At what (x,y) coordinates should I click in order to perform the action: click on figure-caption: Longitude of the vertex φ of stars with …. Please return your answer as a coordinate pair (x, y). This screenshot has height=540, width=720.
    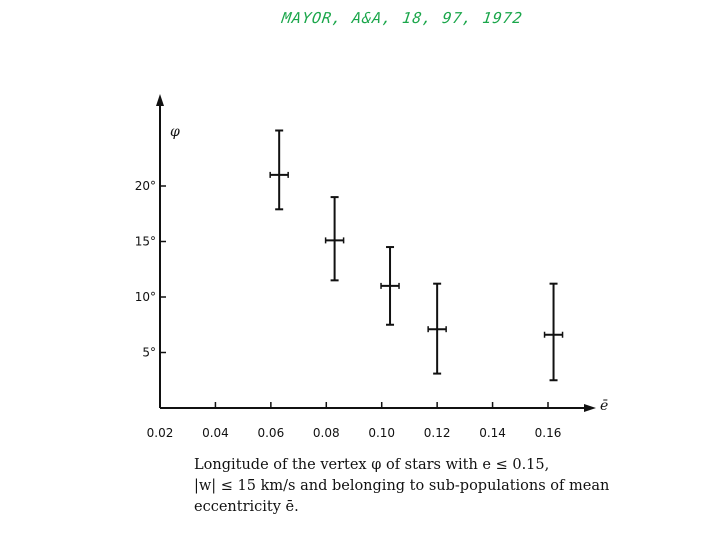
    Looking at the image, I should click on (414, 486).